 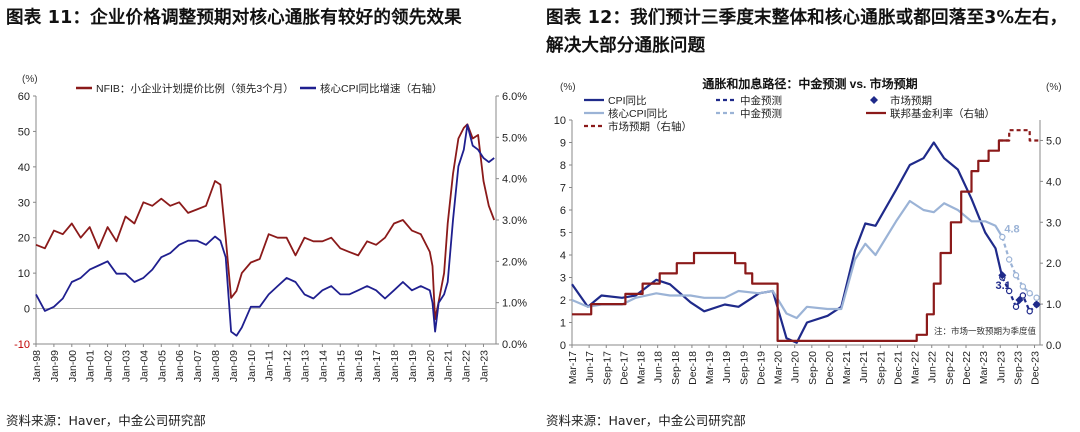 I want to click on x-tick-label: Mar-18, so click(x=642, y=367).